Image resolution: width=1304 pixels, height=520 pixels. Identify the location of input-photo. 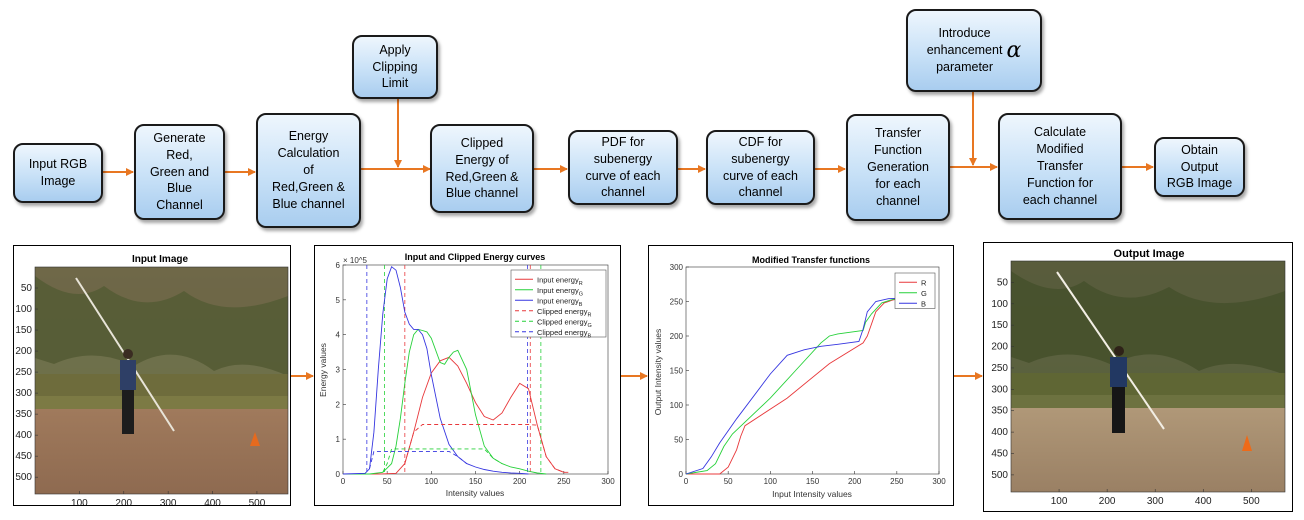
(161, 380).